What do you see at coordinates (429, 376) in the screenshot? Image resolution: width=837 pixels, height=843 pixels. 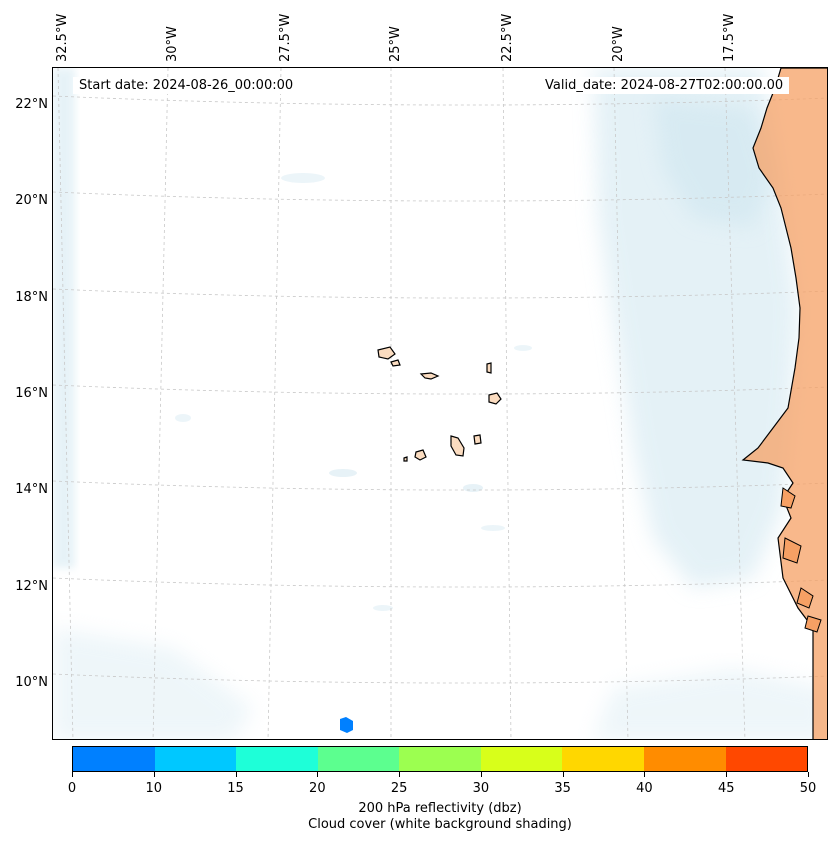 I see `island-sao-nicolau` at bounding box center [429, 376].